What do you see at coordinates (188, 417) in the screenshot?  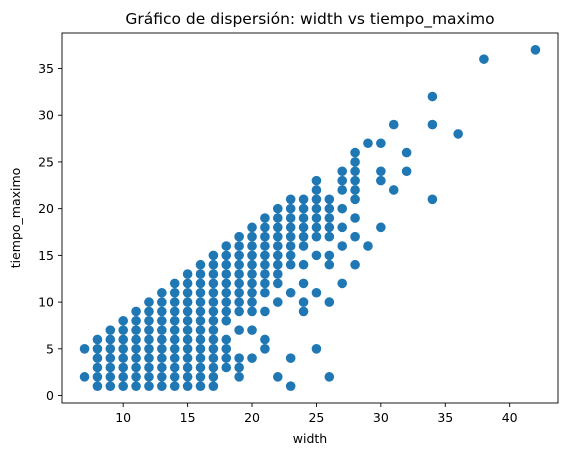 I see `x-tick-label: 15` at bounding box center [188, 417].